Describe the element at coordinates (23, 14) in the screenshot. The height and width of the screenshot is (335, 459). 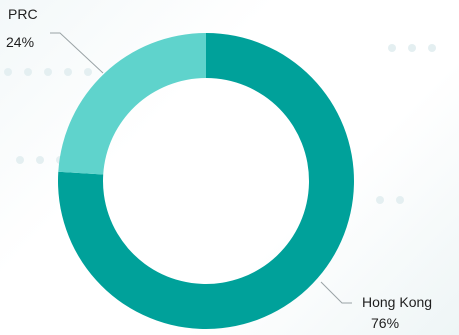
I see `prc-category-label: PRC` at that location.